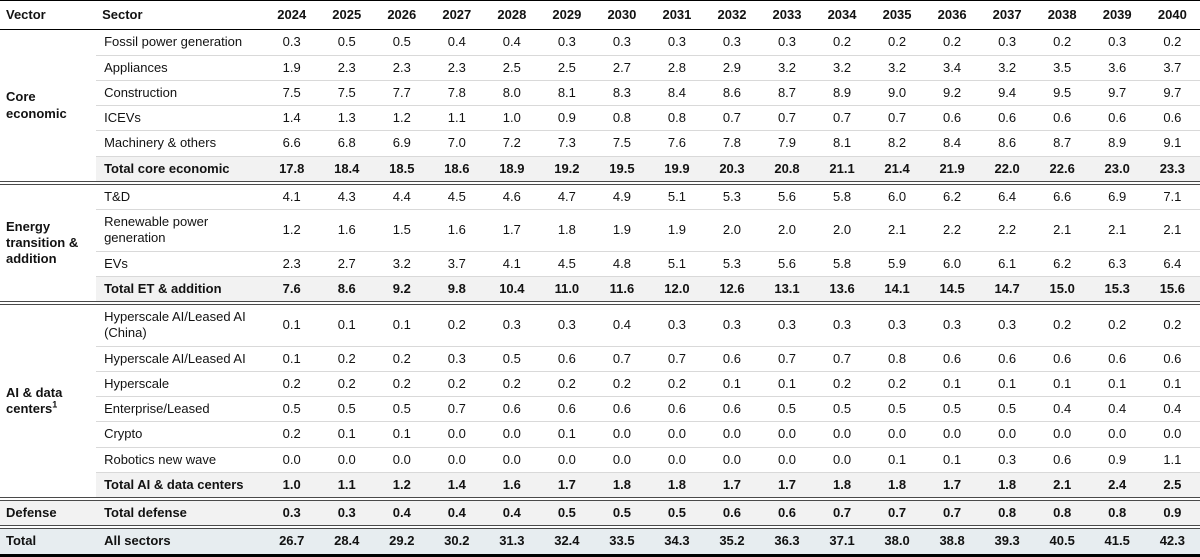  Describe the element at coordinates (347, 541) in the screenshot. I see `value-cell: 28.4` at that location.